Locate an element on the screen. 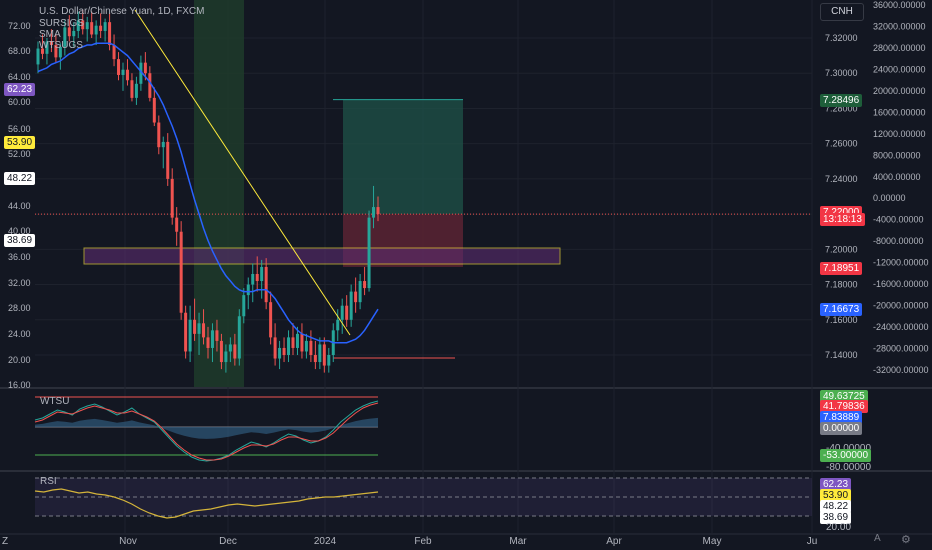 This screenshot has width=932, height=550. rsi-tag-1: 62.23 is located at coordinates (836, 484).